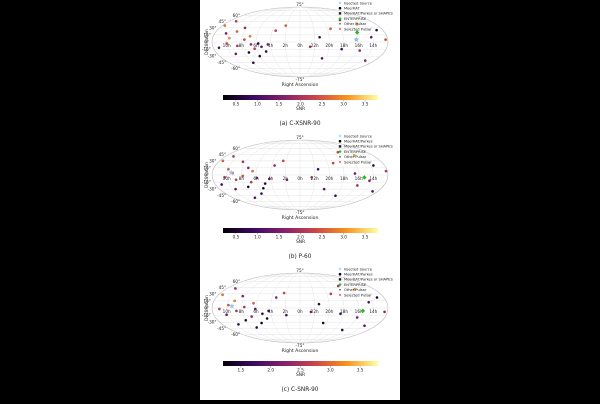  I want to click on y-axis-label: Declination, so click(207, 42).